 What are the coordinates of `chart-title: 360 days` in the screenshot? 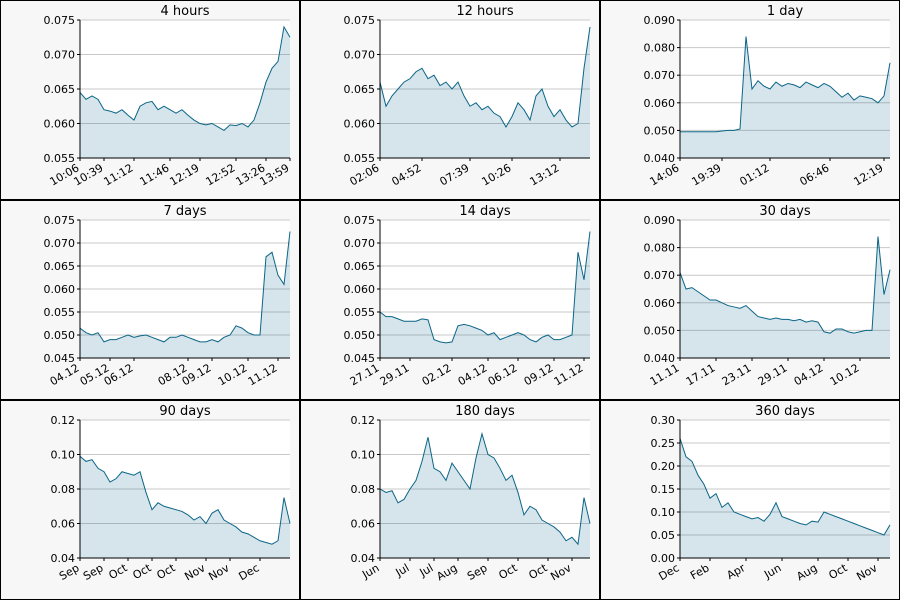 It's located at (785, 411).